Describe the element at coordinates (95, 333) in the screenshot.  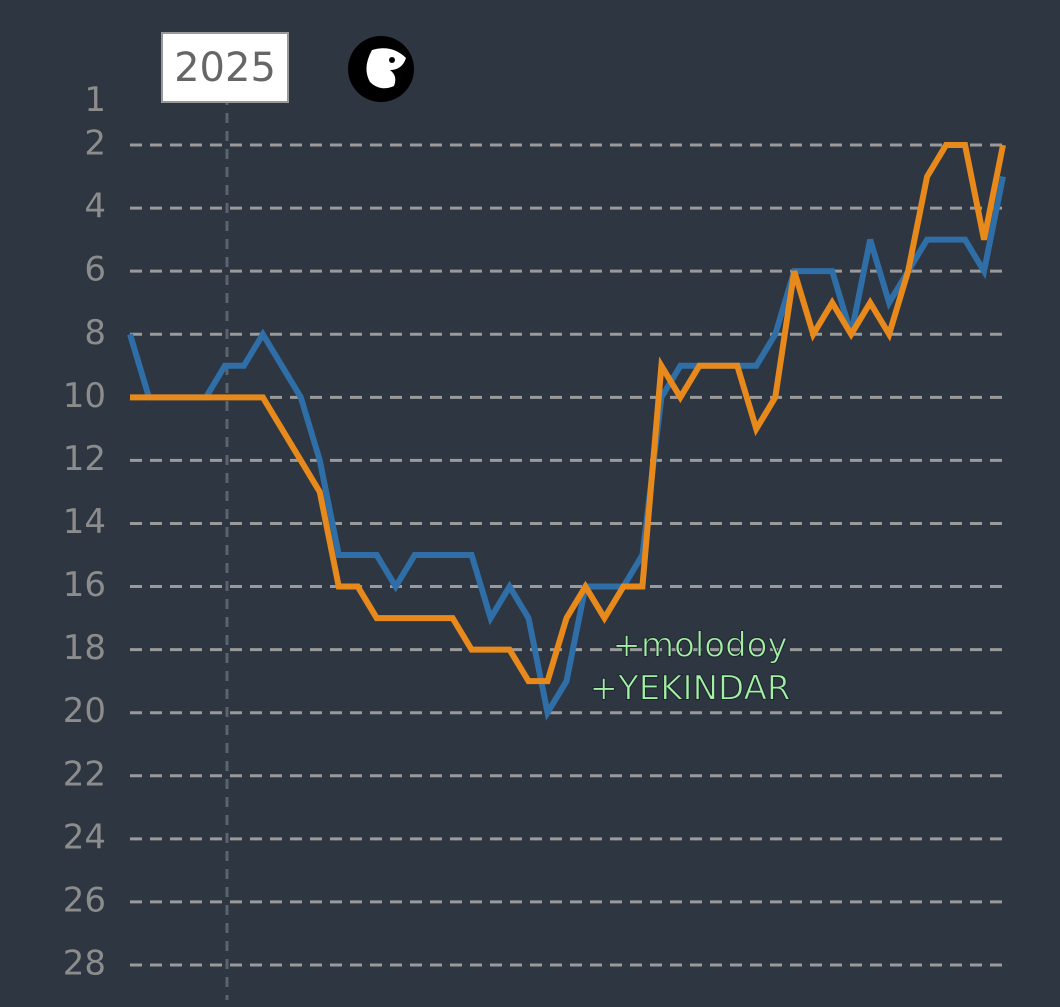
I see `y-tick-label: 8` at that location.